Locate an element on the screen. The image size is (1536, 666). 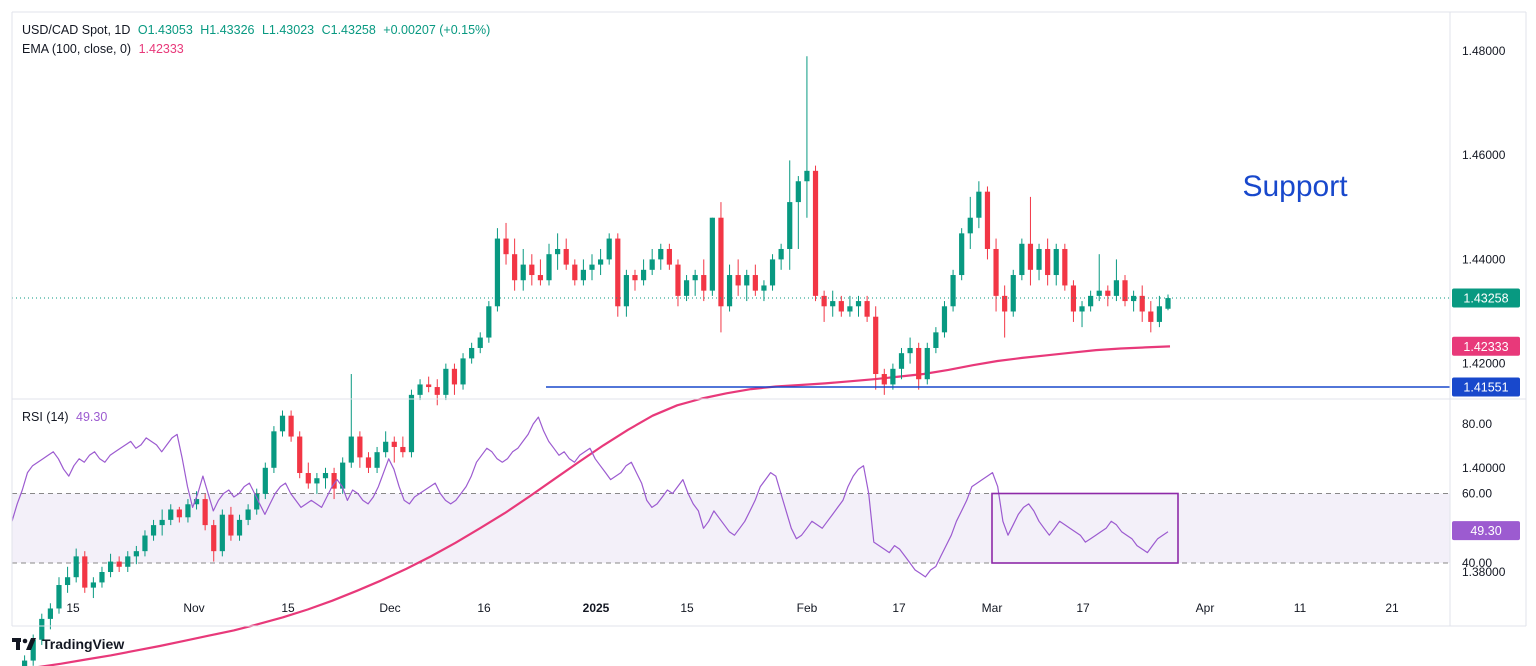
tradingview-logo: TradingView is located at coordinates (68, 644).